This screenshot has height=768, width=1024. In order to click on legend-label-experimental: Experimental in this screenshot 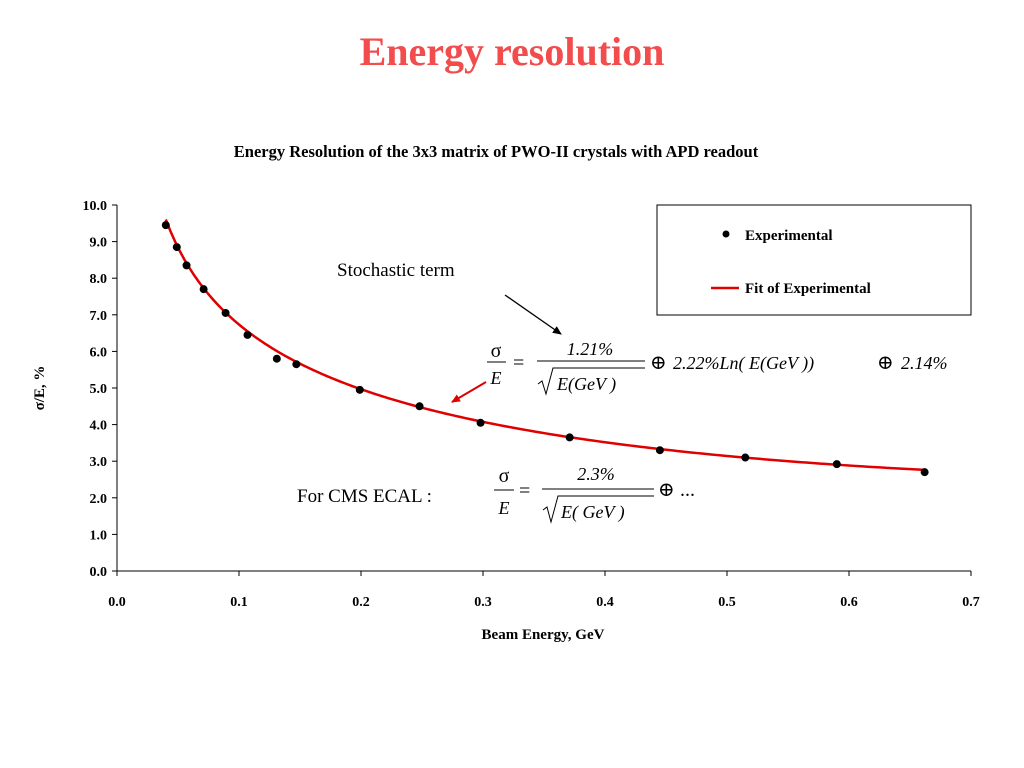, I will do `click(789, 236)`.